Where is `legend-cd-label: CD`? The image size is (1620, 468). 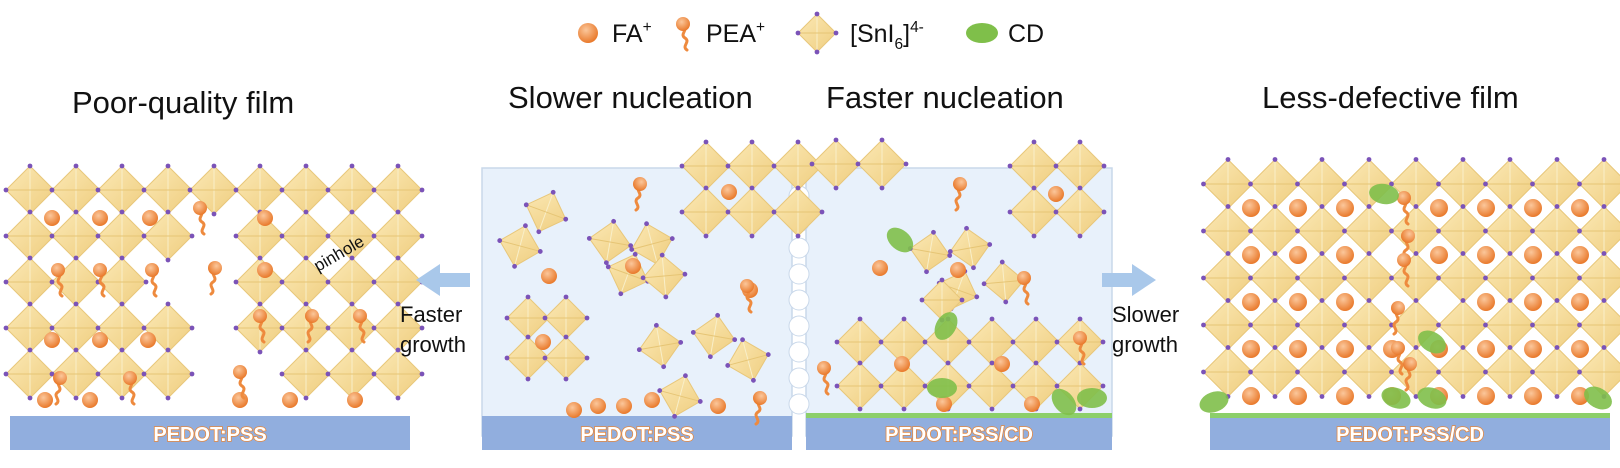
legend-cd-label: CD is located at coordinates (1026, 34).